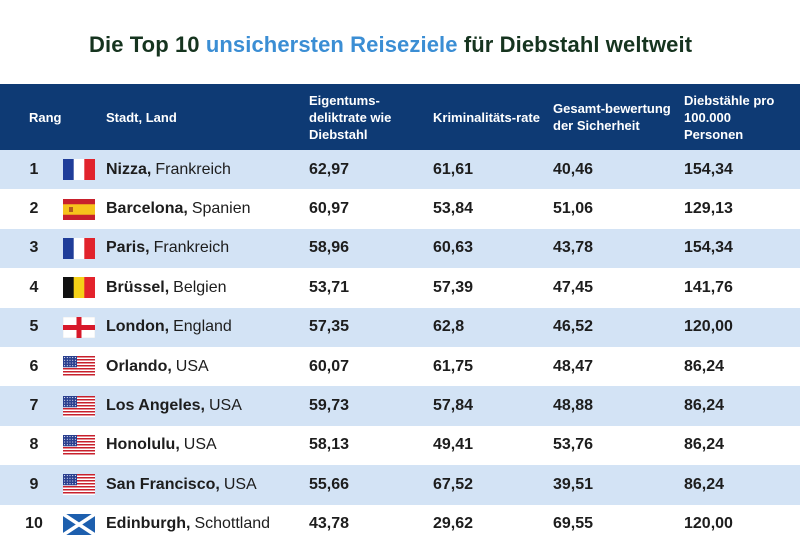 The image size is (800, 544). Describe the element at coordinates (578, 44) in the screenshot. I see `title-part2: für Diebstahl weltweit` at that location.